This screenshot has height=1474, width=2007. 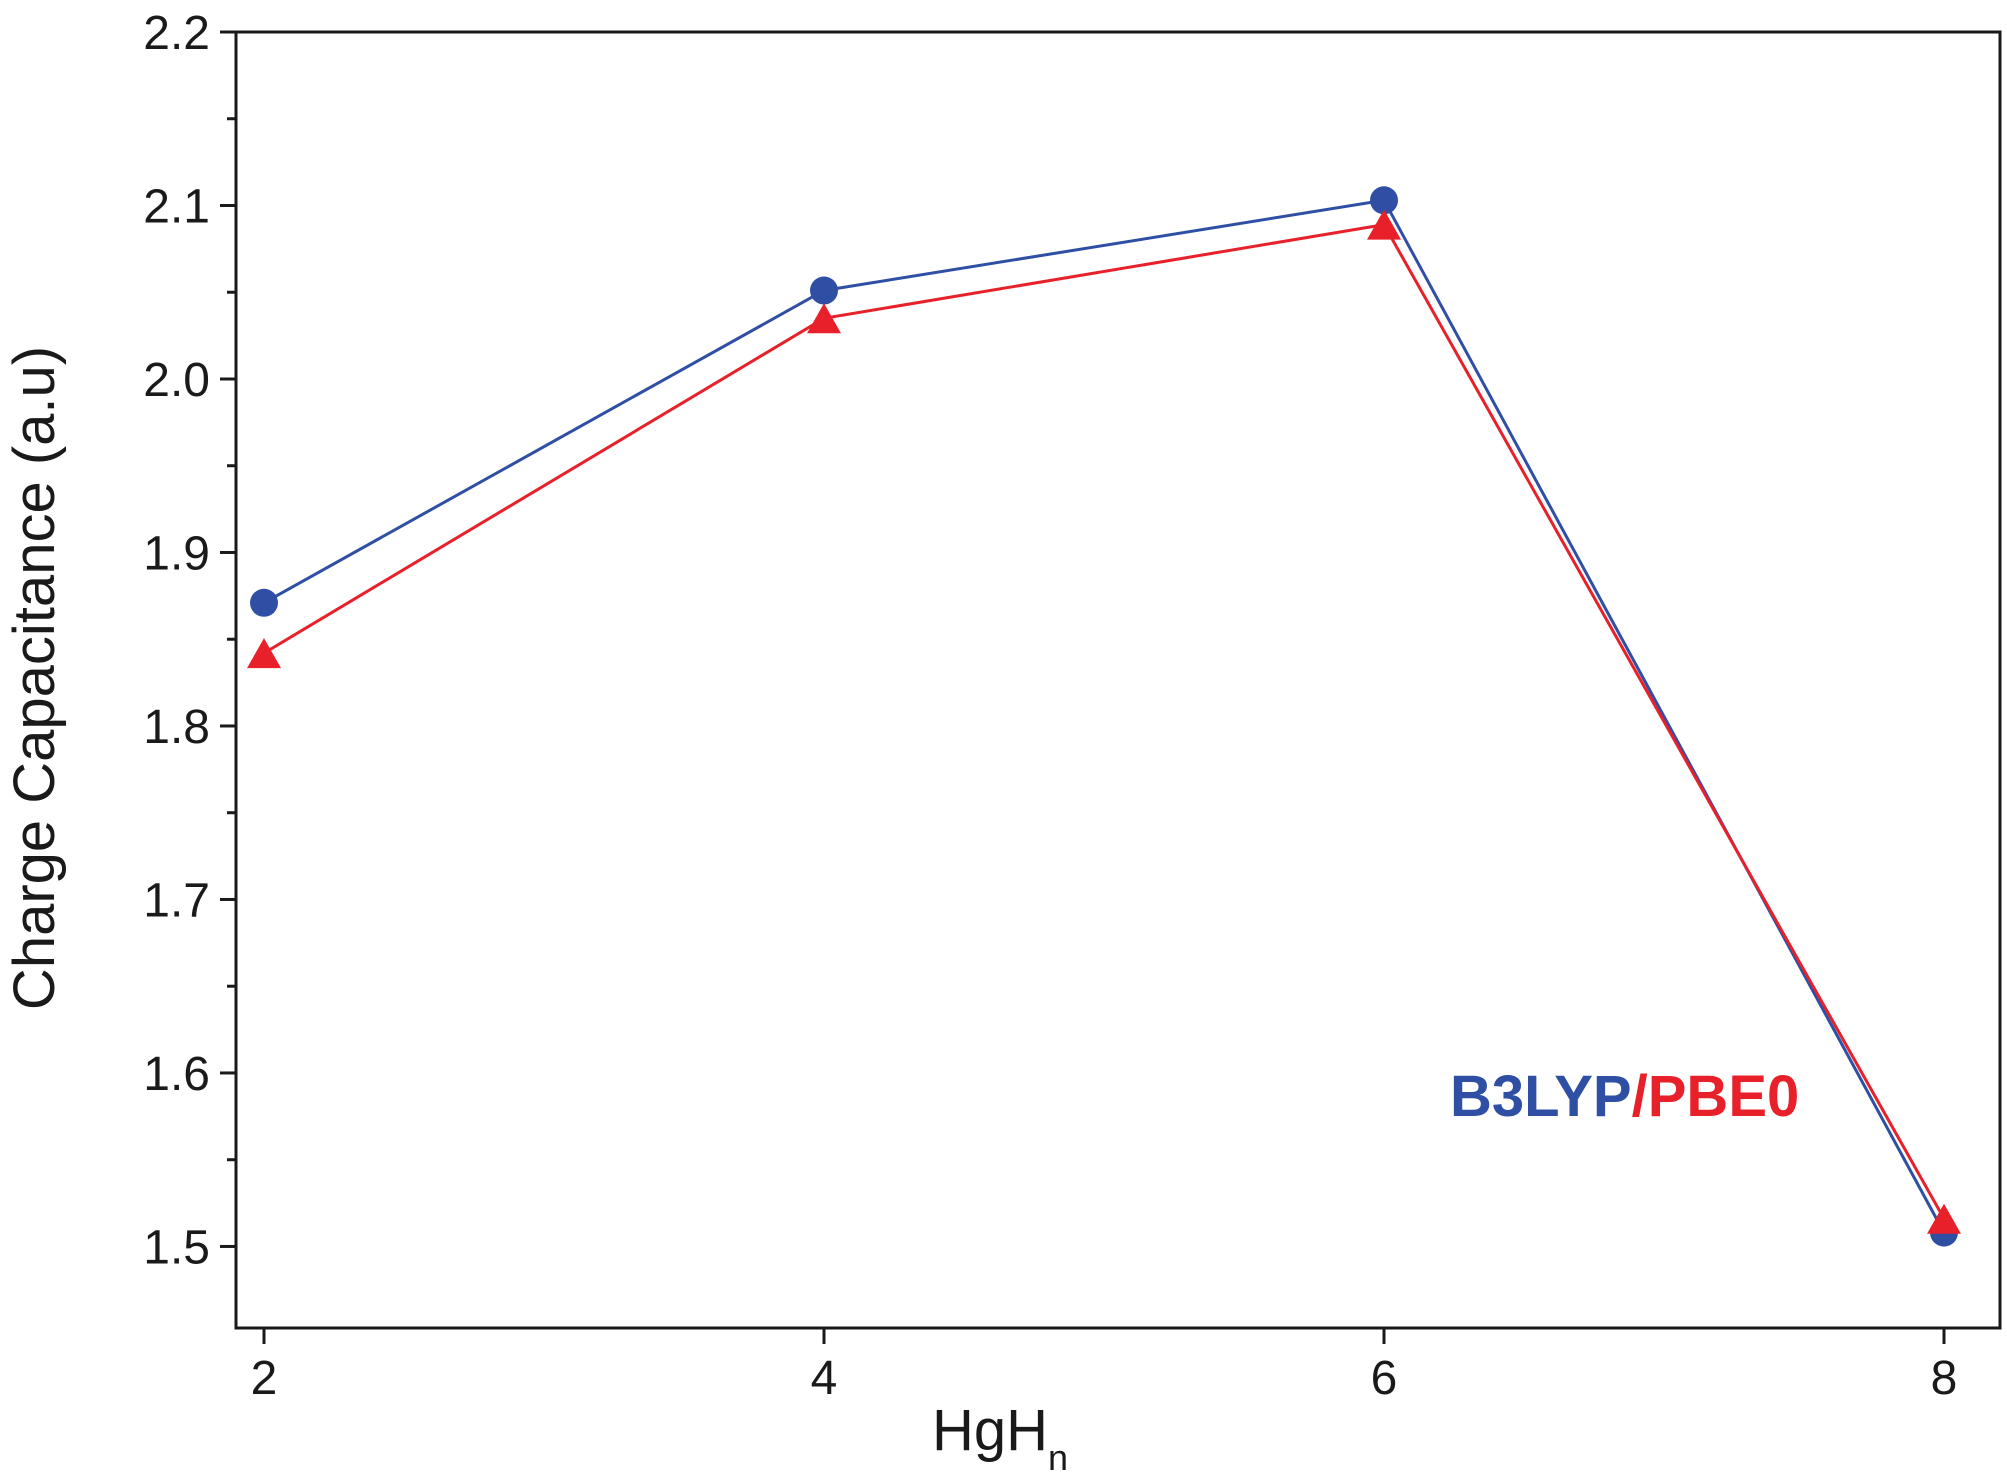 What do you see at coordinates (176, 900) in the screenshot?
I see `y-tick-label: 1.7` at bounding box center [176, 900].